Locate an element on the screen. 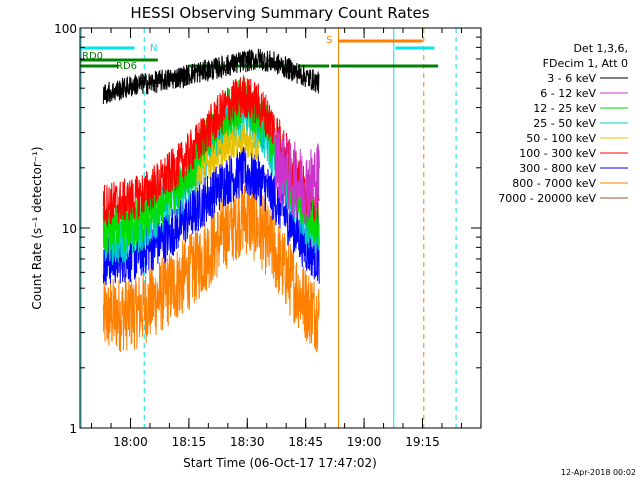 The height and width of the screenshot is (480, 640). x-tick-label: 18:30 is located at coordinates (247, 442).